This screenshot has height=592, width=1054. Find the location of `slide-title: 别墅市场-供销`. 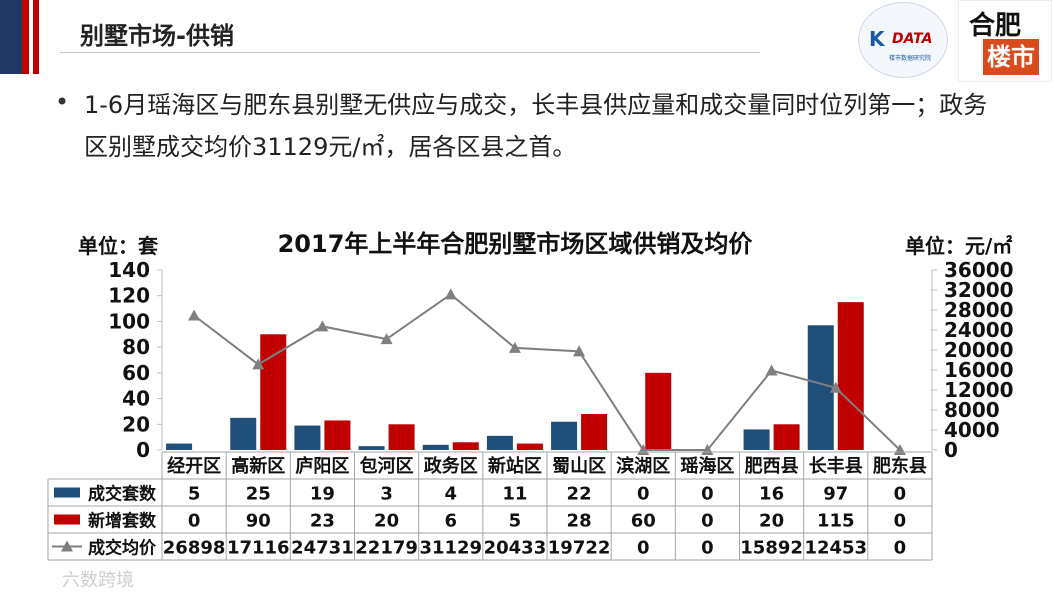

slide-title: 别墅市场-供销 is located at coordinates (157, 36).